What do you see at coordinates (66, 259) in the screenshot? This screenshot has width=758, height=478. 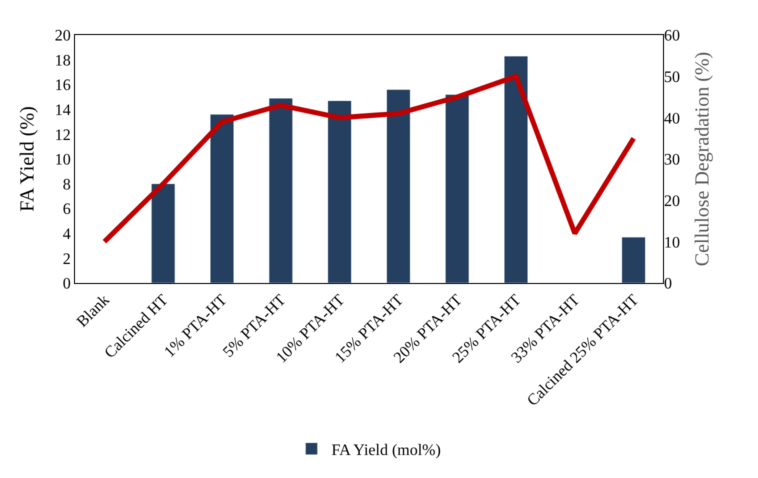 I see `y-tick-label: 2` at bounding box center [66, 259].